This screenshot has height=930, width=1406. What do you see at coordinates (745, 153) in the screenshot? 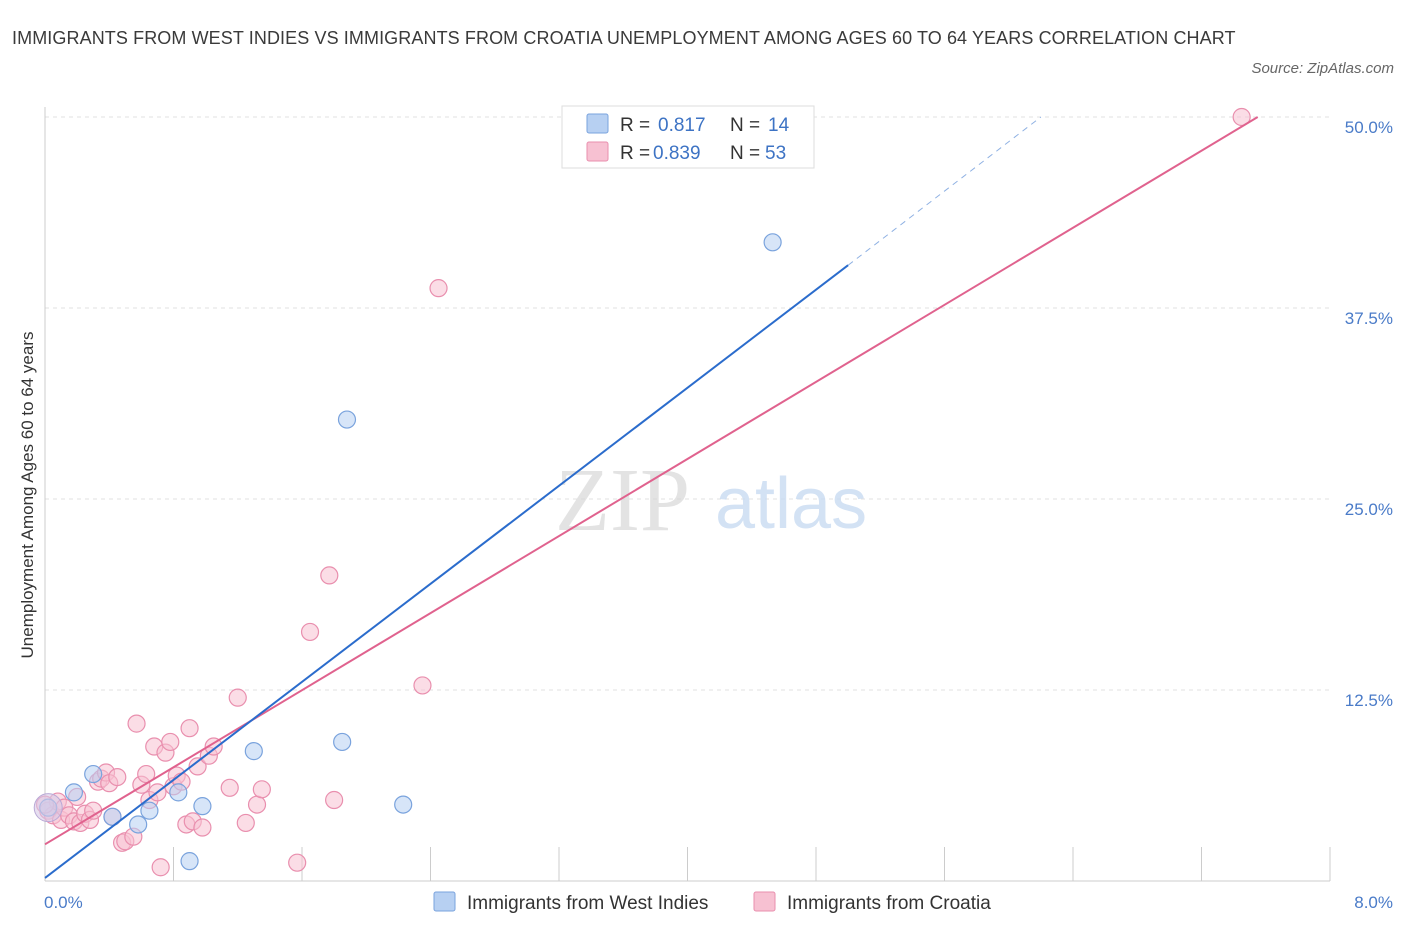
I see `legend-n-label-2: N =` at bounding box center [745, 153].